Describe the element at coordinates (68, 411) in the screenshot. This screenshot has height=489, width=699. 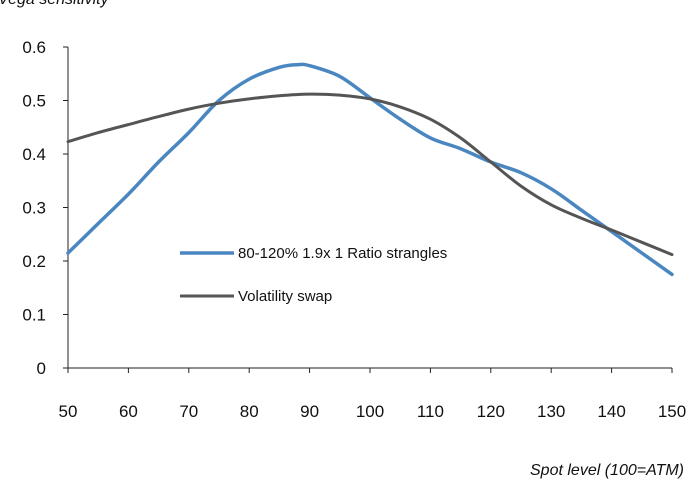
I see `x-tick-label: 50` at that location.